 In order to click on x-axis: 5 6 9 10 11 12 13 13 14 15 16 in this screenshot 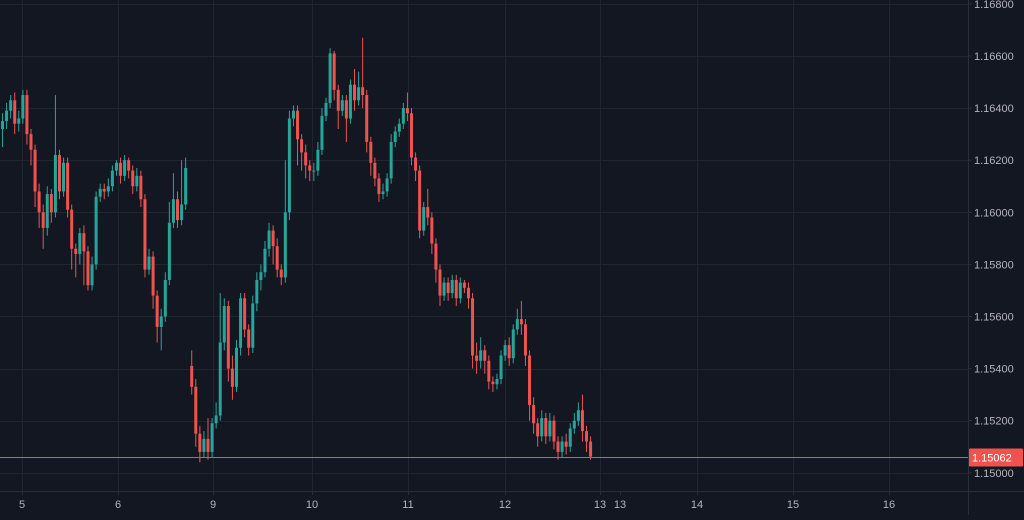, I will do `click(457, 501)`.